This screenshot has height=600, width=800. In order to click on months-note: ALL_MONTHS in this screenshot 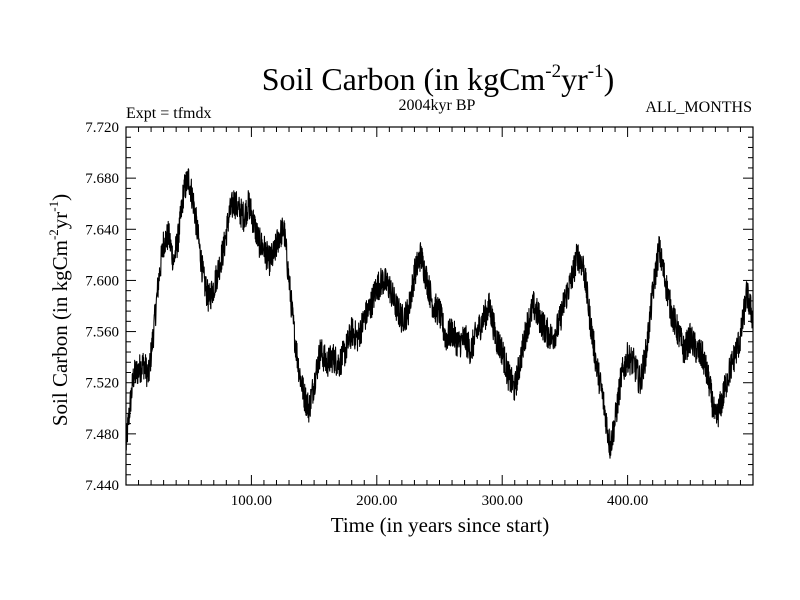, I will do `click(698, 107)`.